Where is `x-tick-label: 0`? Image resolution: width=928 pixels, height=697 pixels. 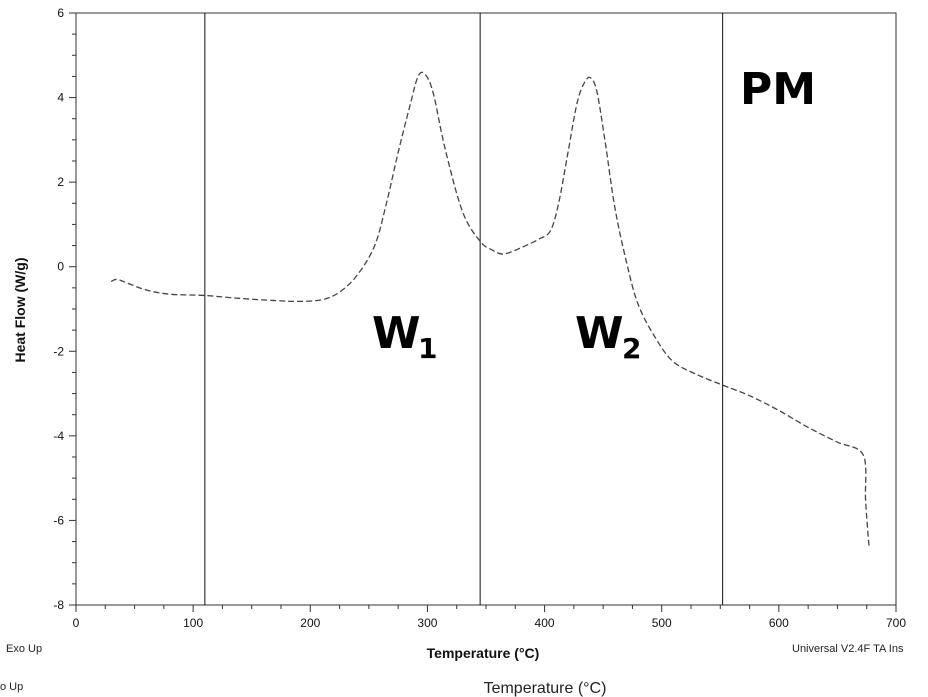
x-tick-label: 0 is located at coordinates (76, 623).